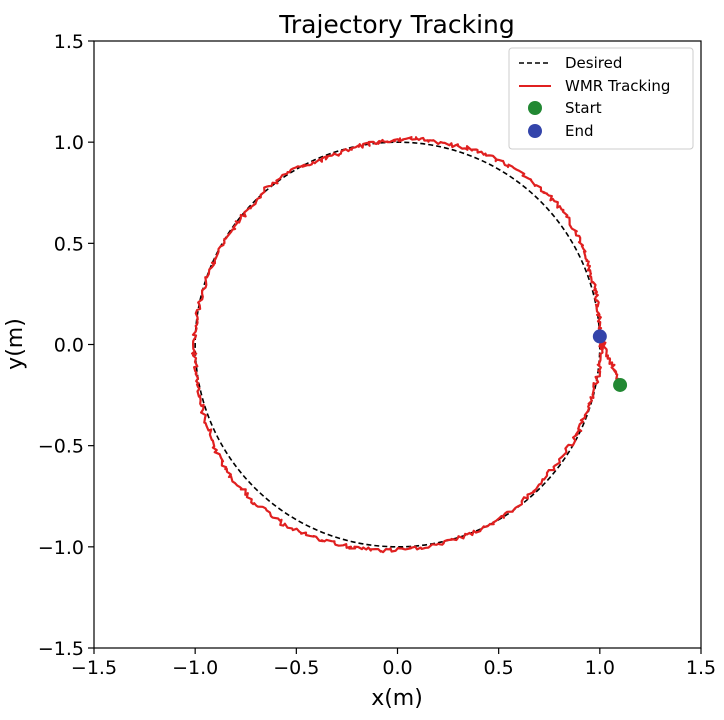 Image resolution: width=724 pixels, height=720 pixels. What do you see at coordinates (94, 668) in the screenshot?
I see `x-tick-label: −1.5` at bounding box center [94, 668].